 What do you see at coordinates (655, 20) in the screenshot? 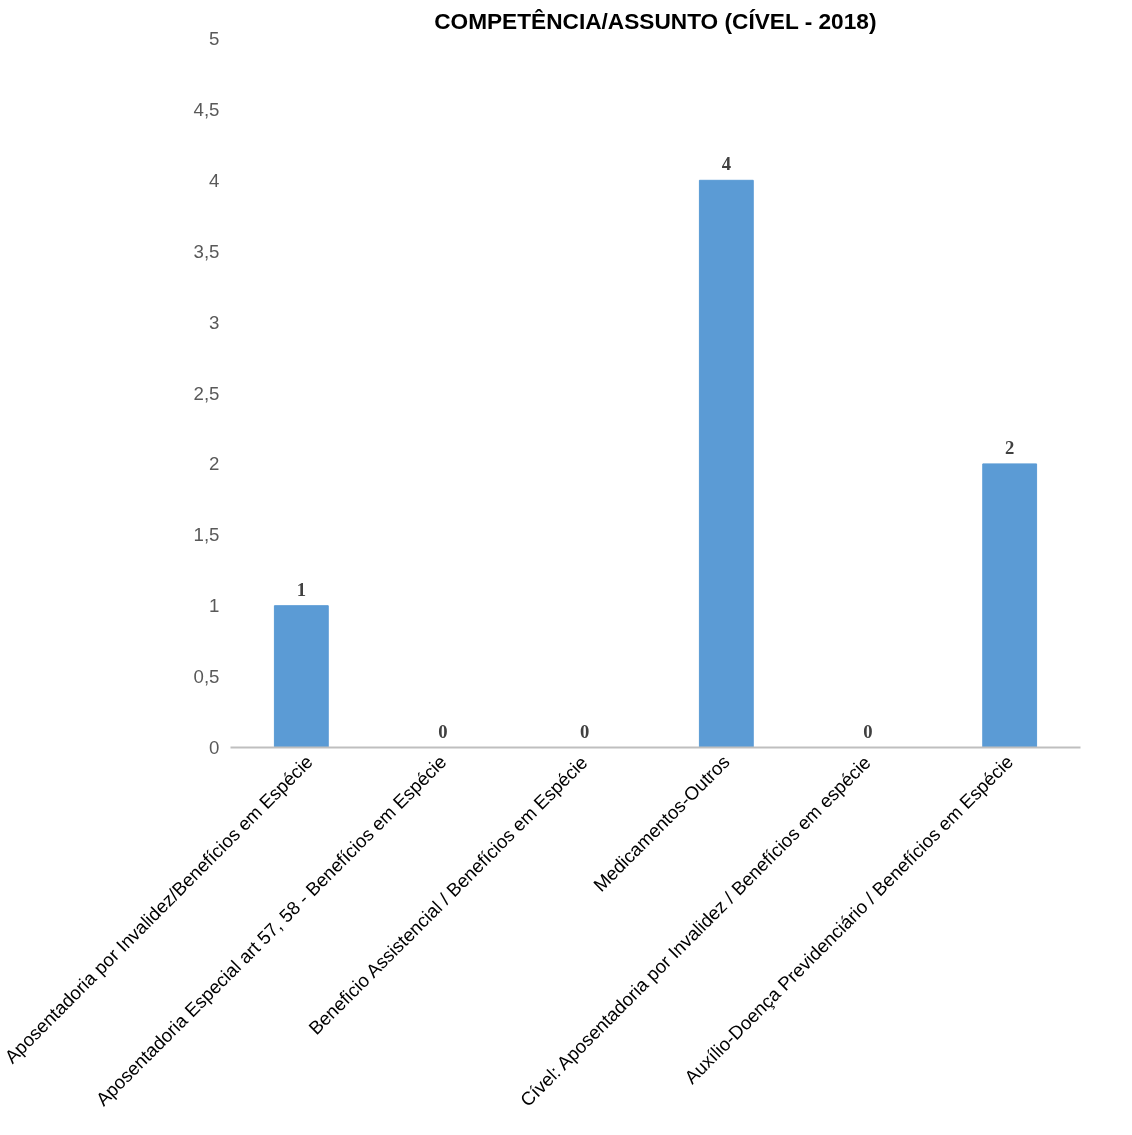
I see `chart-title: COMPETÊNCIA/ASSUNTO (CÍVEL - 2018)` at bounding box center [655, 20].